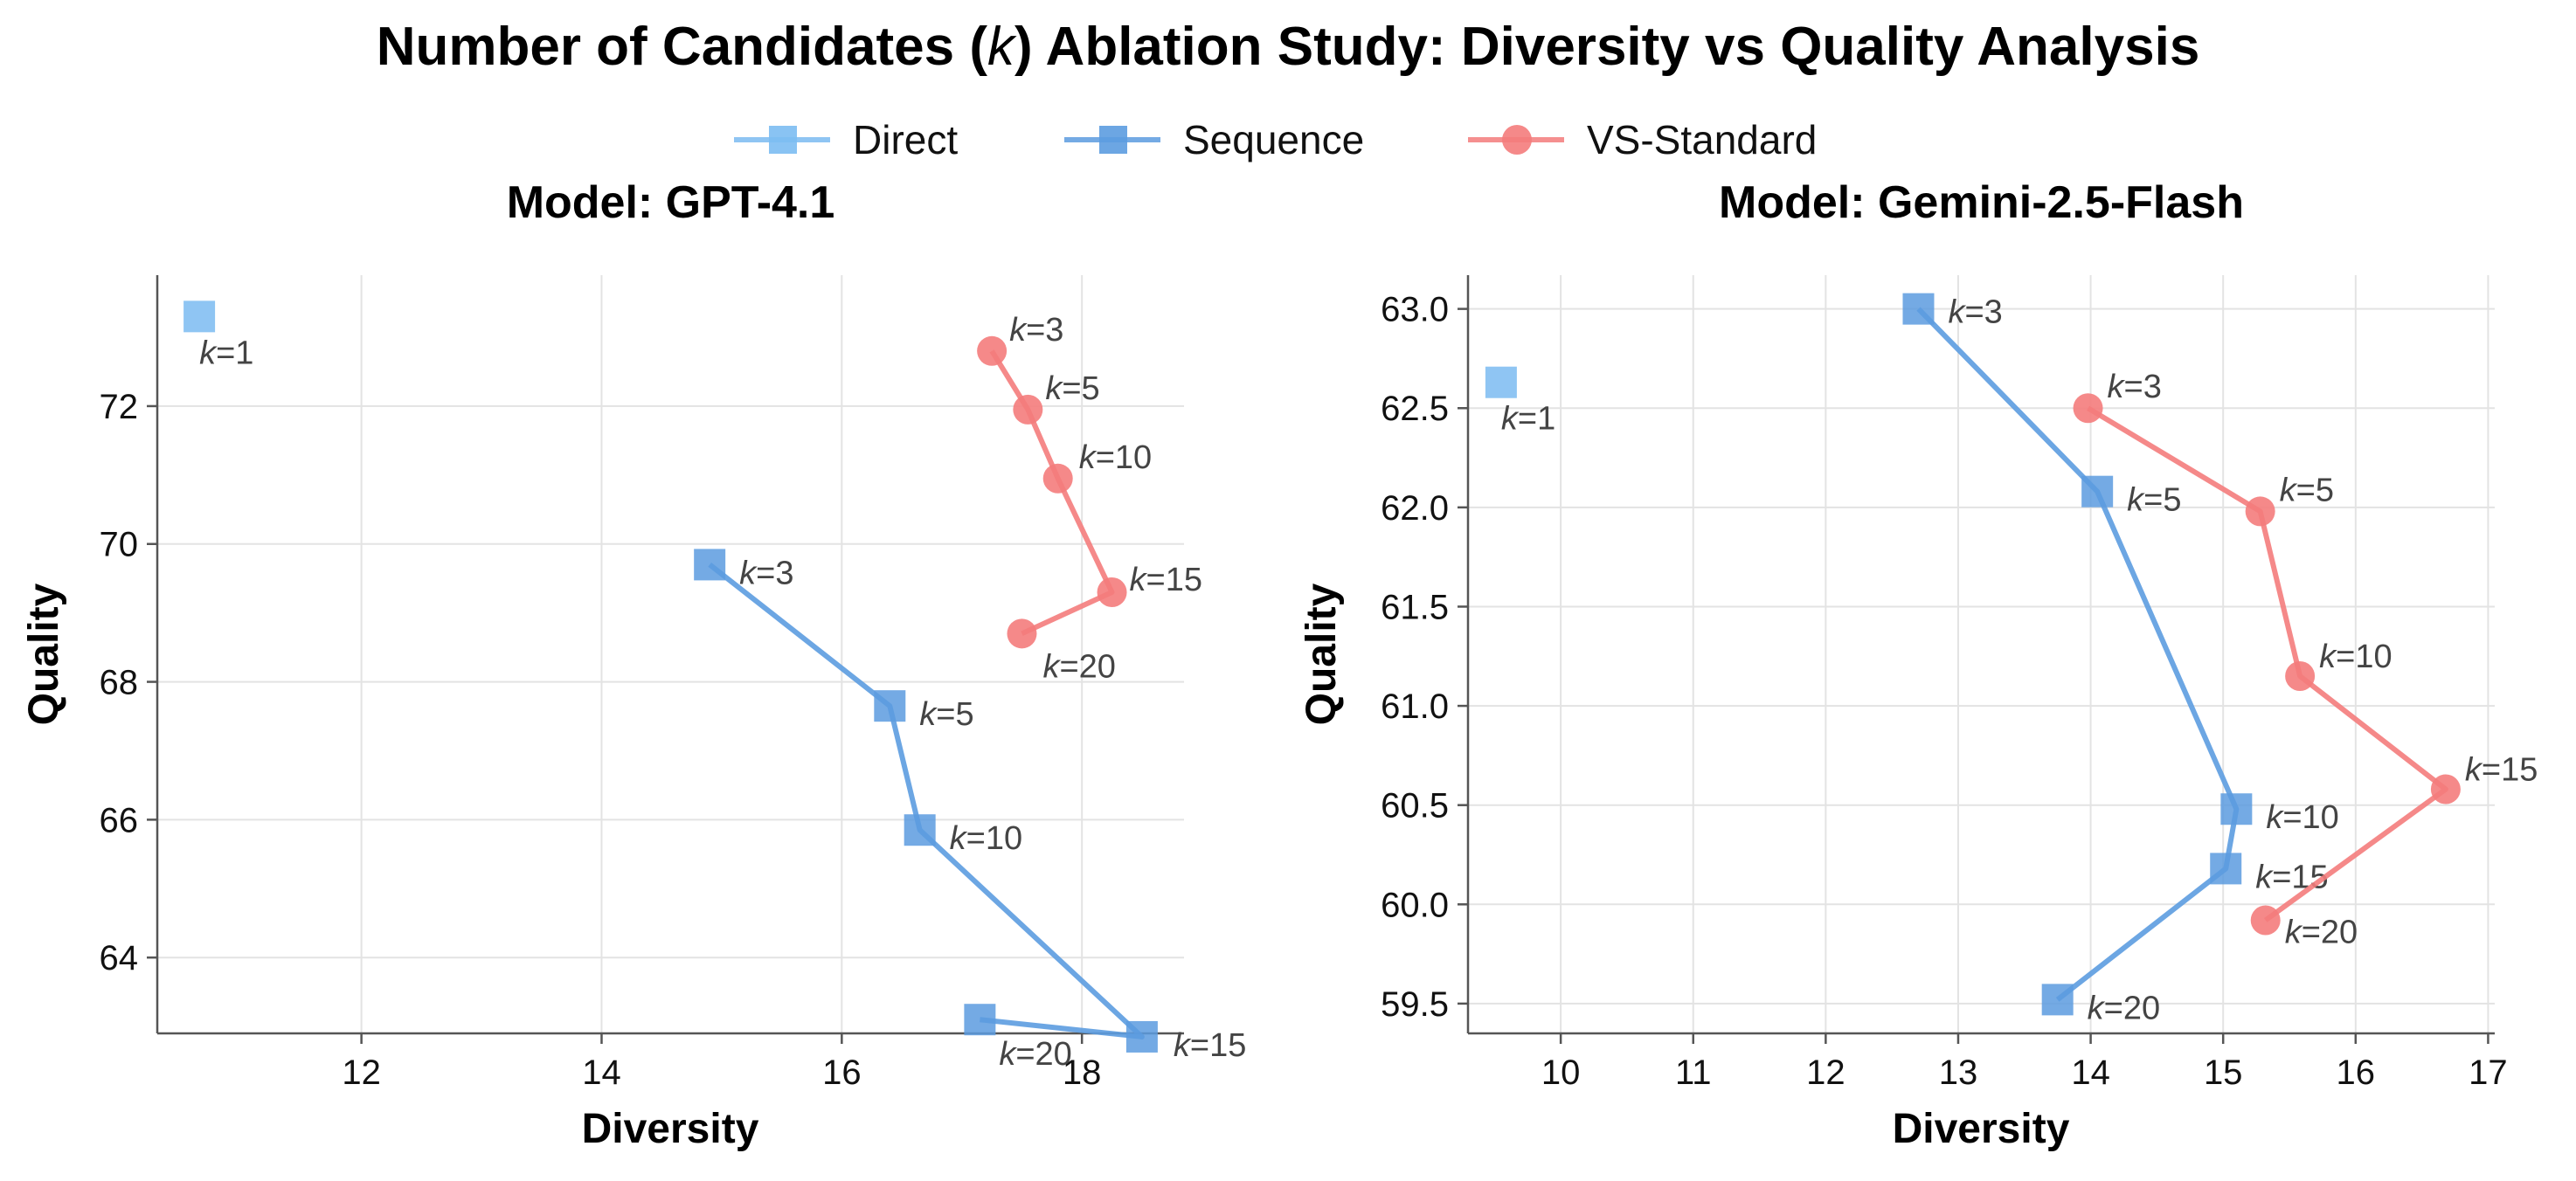  I want to click on x-tick-label: 18, so click(1082, 1073).